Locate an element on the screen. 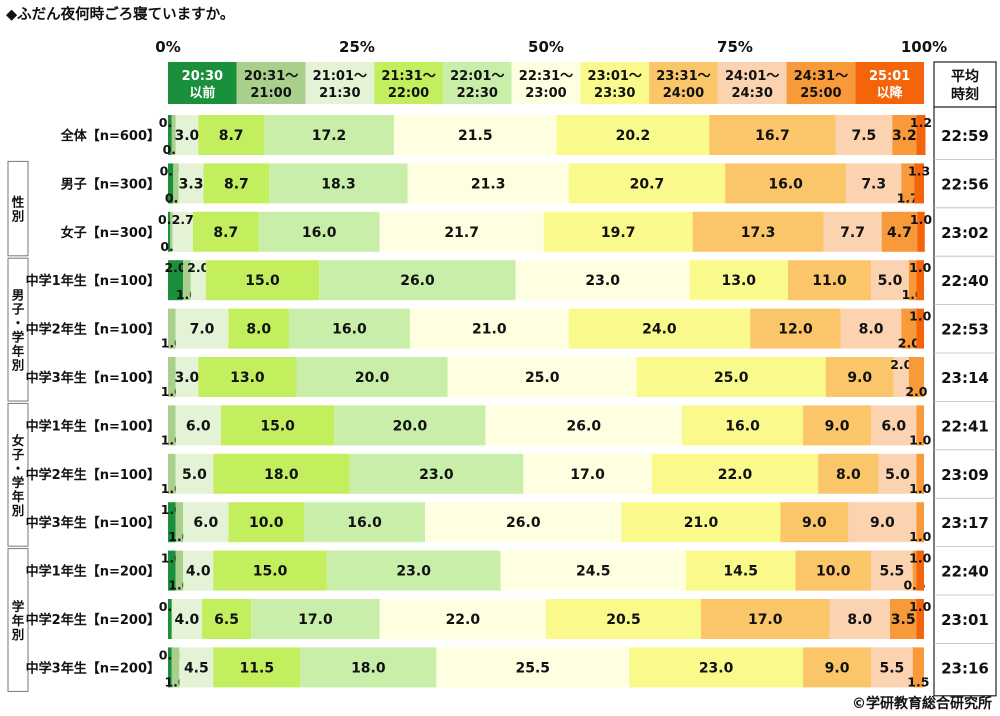 The height and width of the screenshot is (716, 1000). legend-label-sub: 21:00 is located at coordinates (270, 93).